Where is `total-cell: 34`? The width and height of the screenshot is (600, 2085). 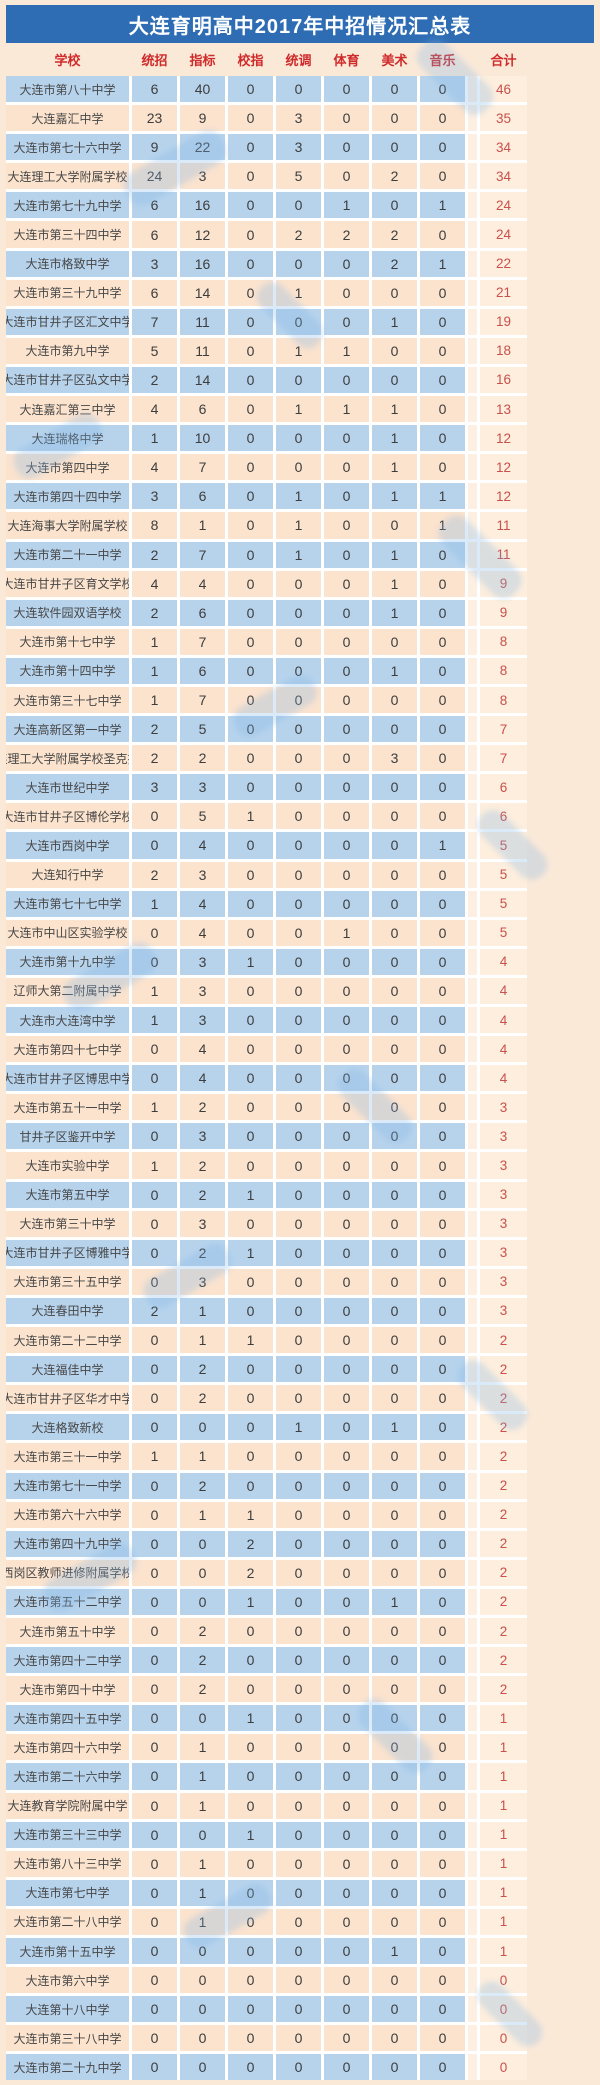 total-cell: 34 is located at coordinates (503, 147).